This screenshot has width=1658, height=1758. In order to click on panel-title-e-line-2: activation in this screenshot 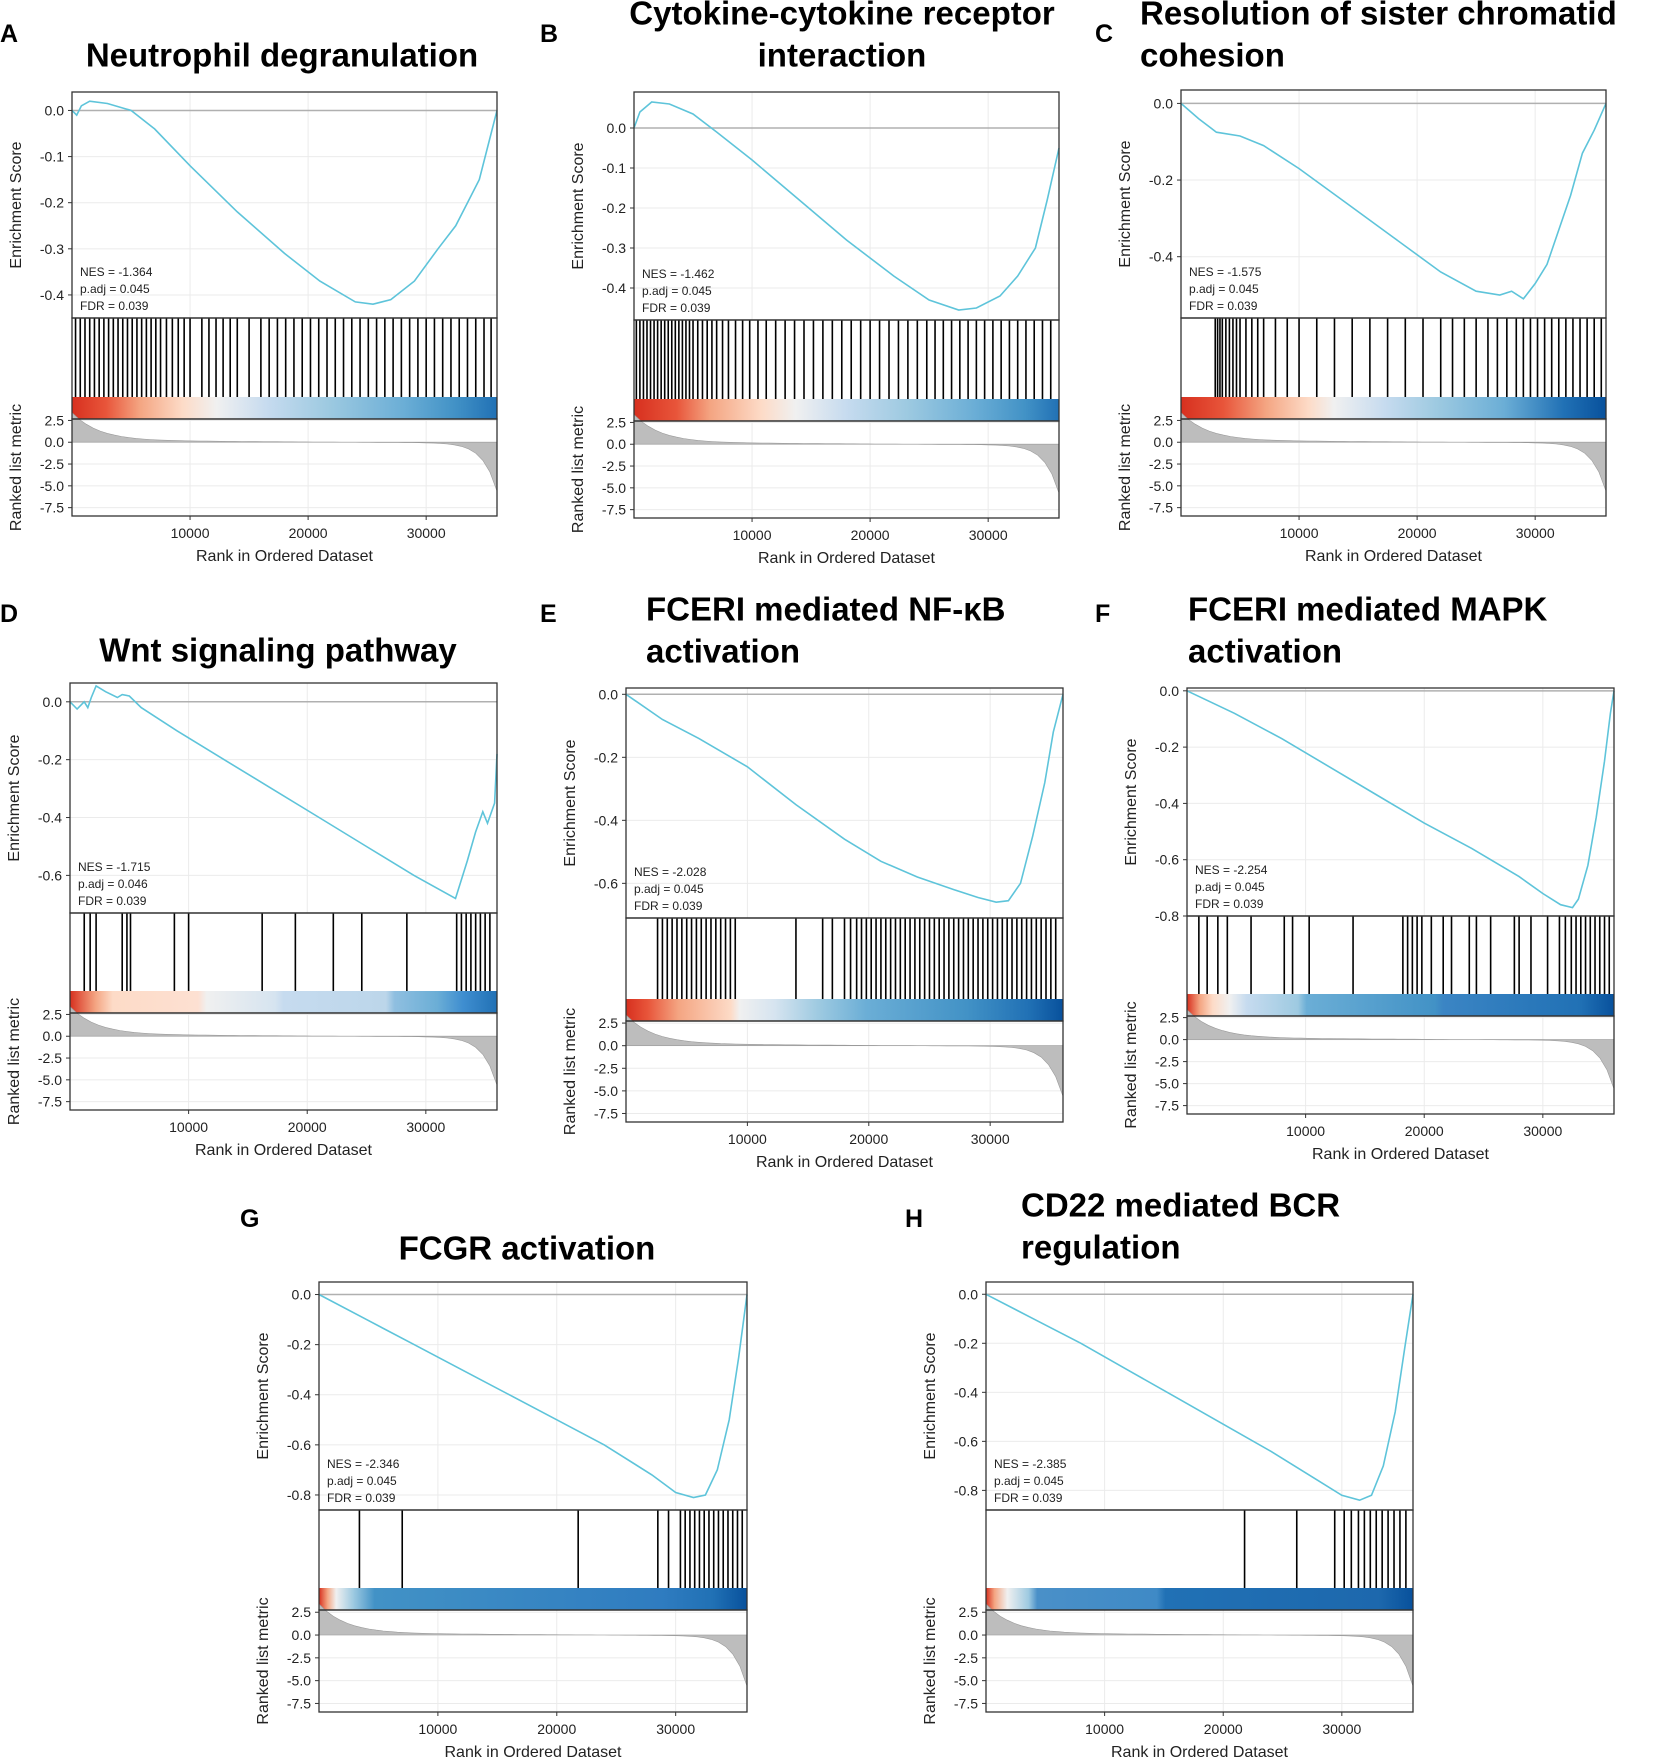, I will do `click(723, 651)`.